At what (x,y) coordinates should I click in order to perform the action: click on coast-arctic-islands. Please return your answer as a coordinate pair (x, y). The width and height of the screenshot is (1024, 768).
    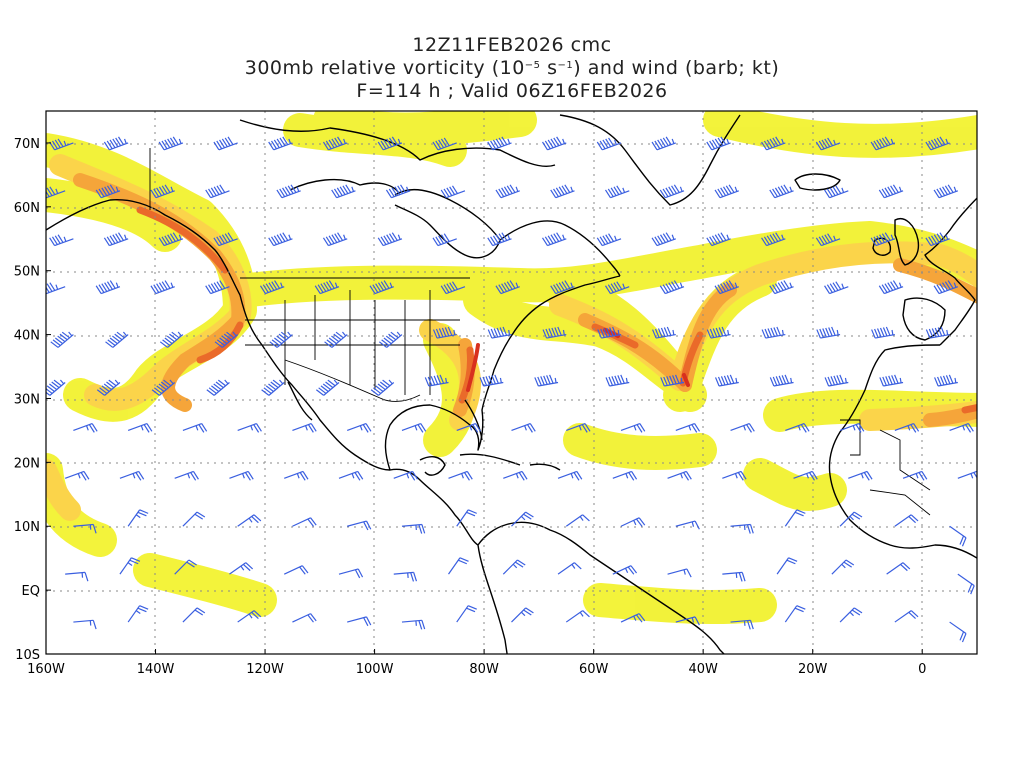
    Looking at the image, I should click on (397, 143).